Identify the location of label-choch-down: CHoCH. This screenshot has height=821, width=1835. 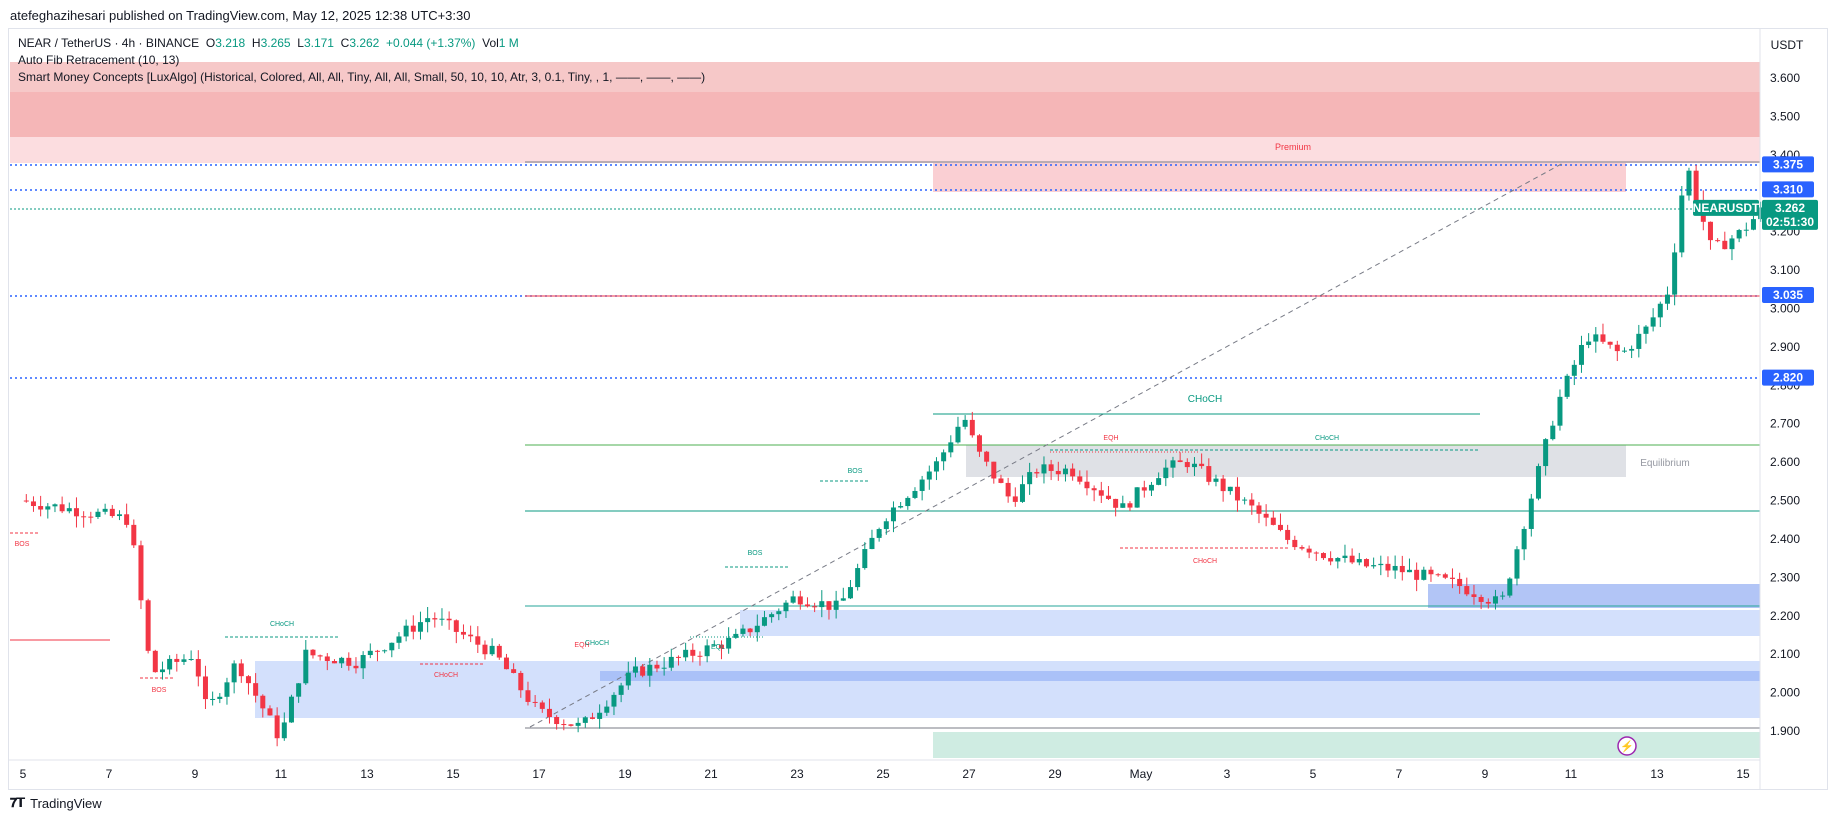
(1205, 561).